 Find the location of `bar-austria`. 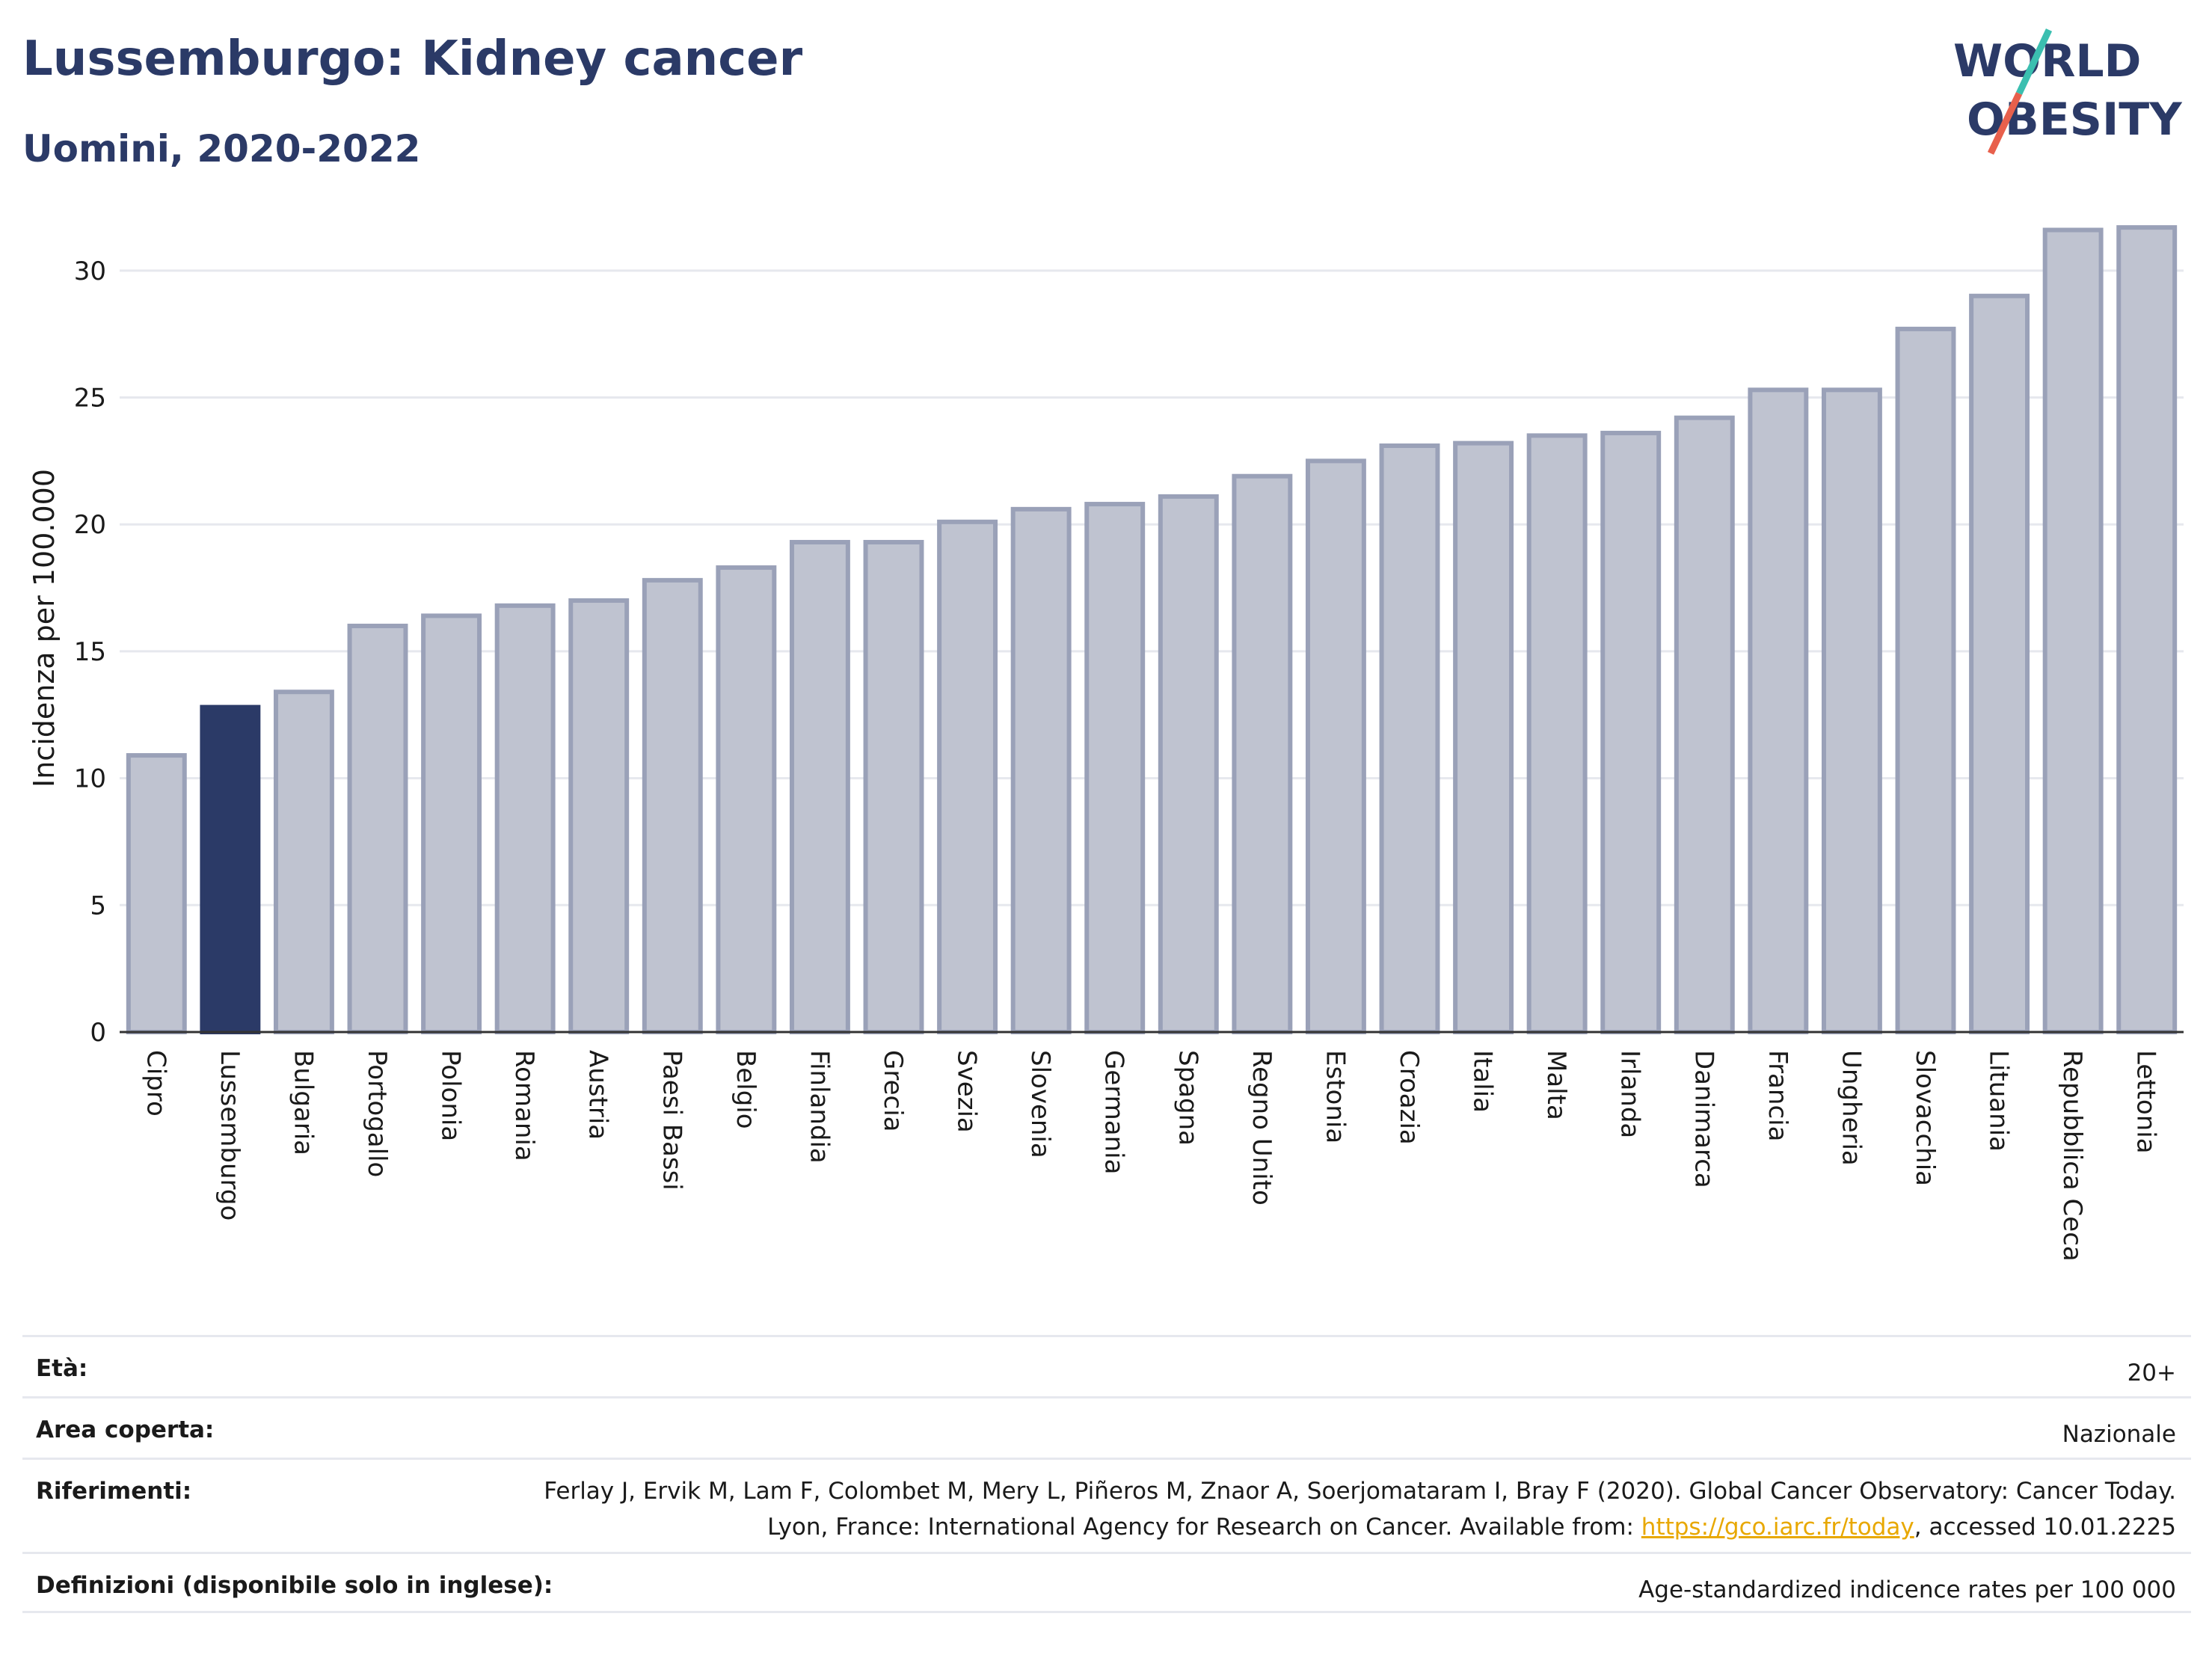

bar-austria is located at coordinates (599, 816).